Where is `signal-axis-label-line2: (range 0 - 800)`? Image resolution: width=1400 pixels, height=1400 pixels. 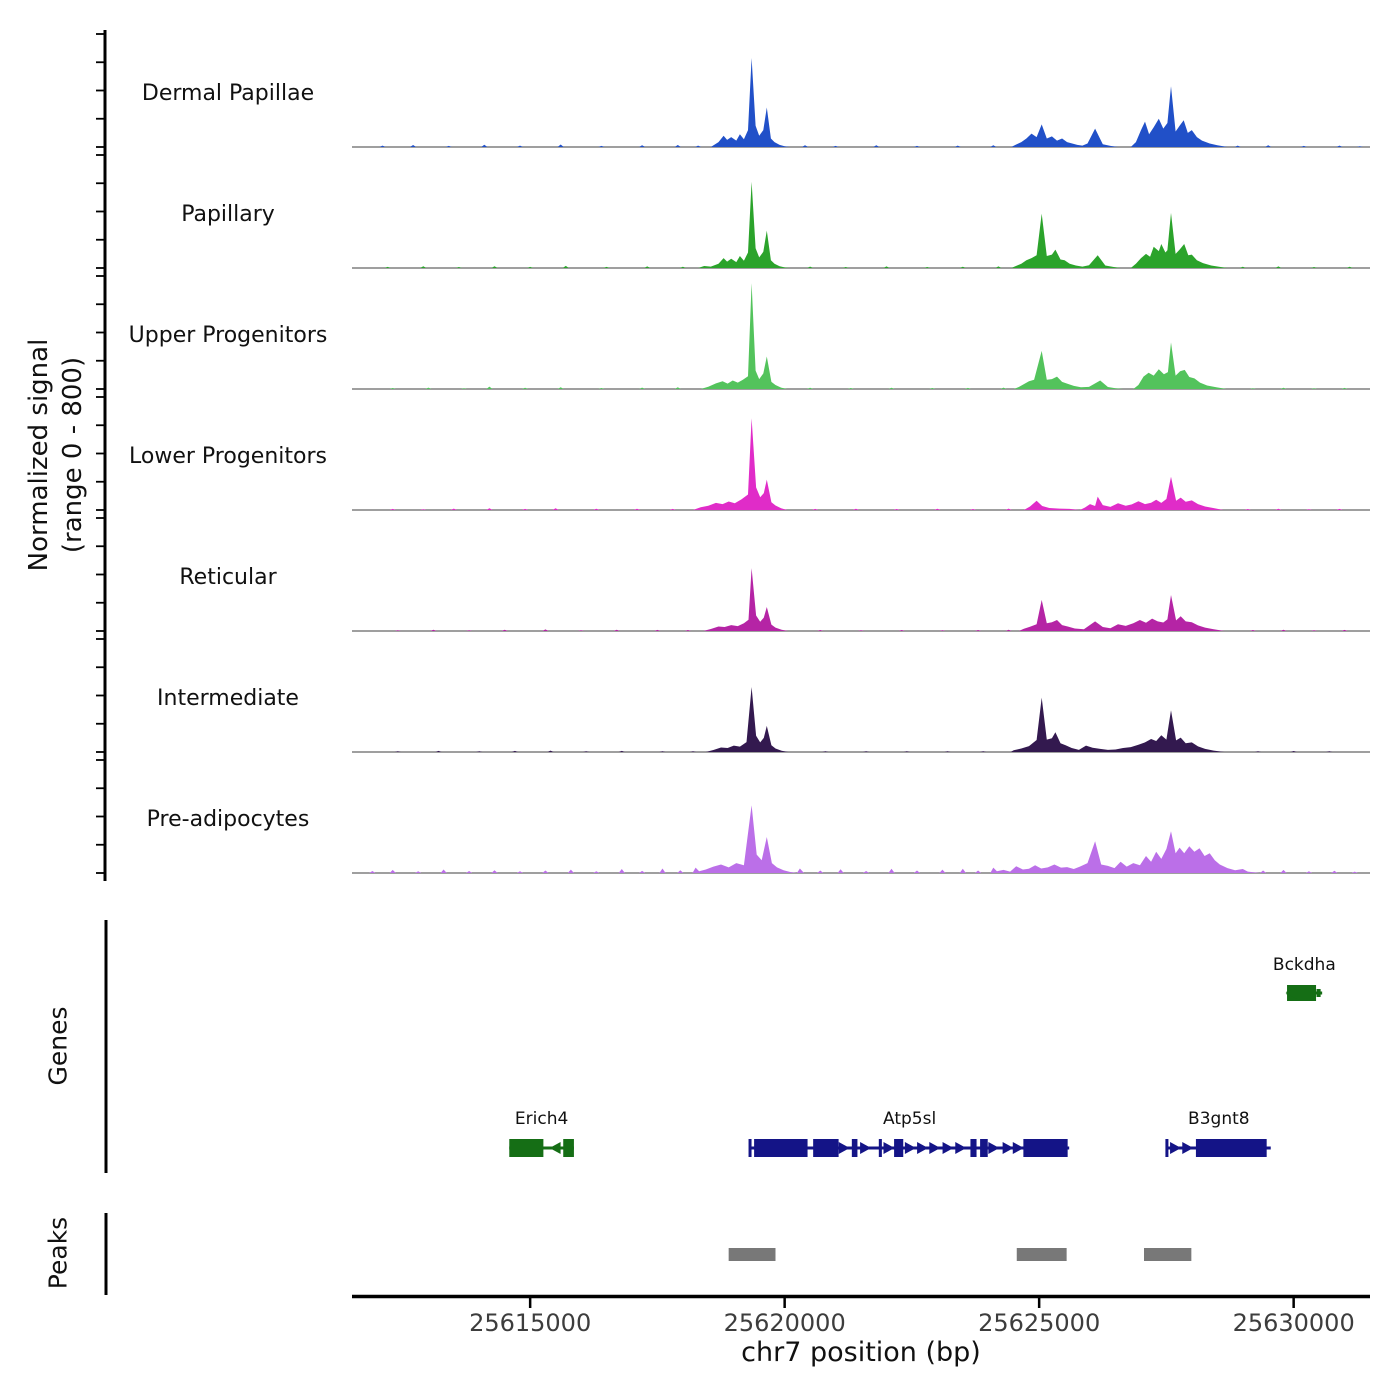
signal-axis-label-line2: (range 0 - 800) is located at coordinates (73, 455).